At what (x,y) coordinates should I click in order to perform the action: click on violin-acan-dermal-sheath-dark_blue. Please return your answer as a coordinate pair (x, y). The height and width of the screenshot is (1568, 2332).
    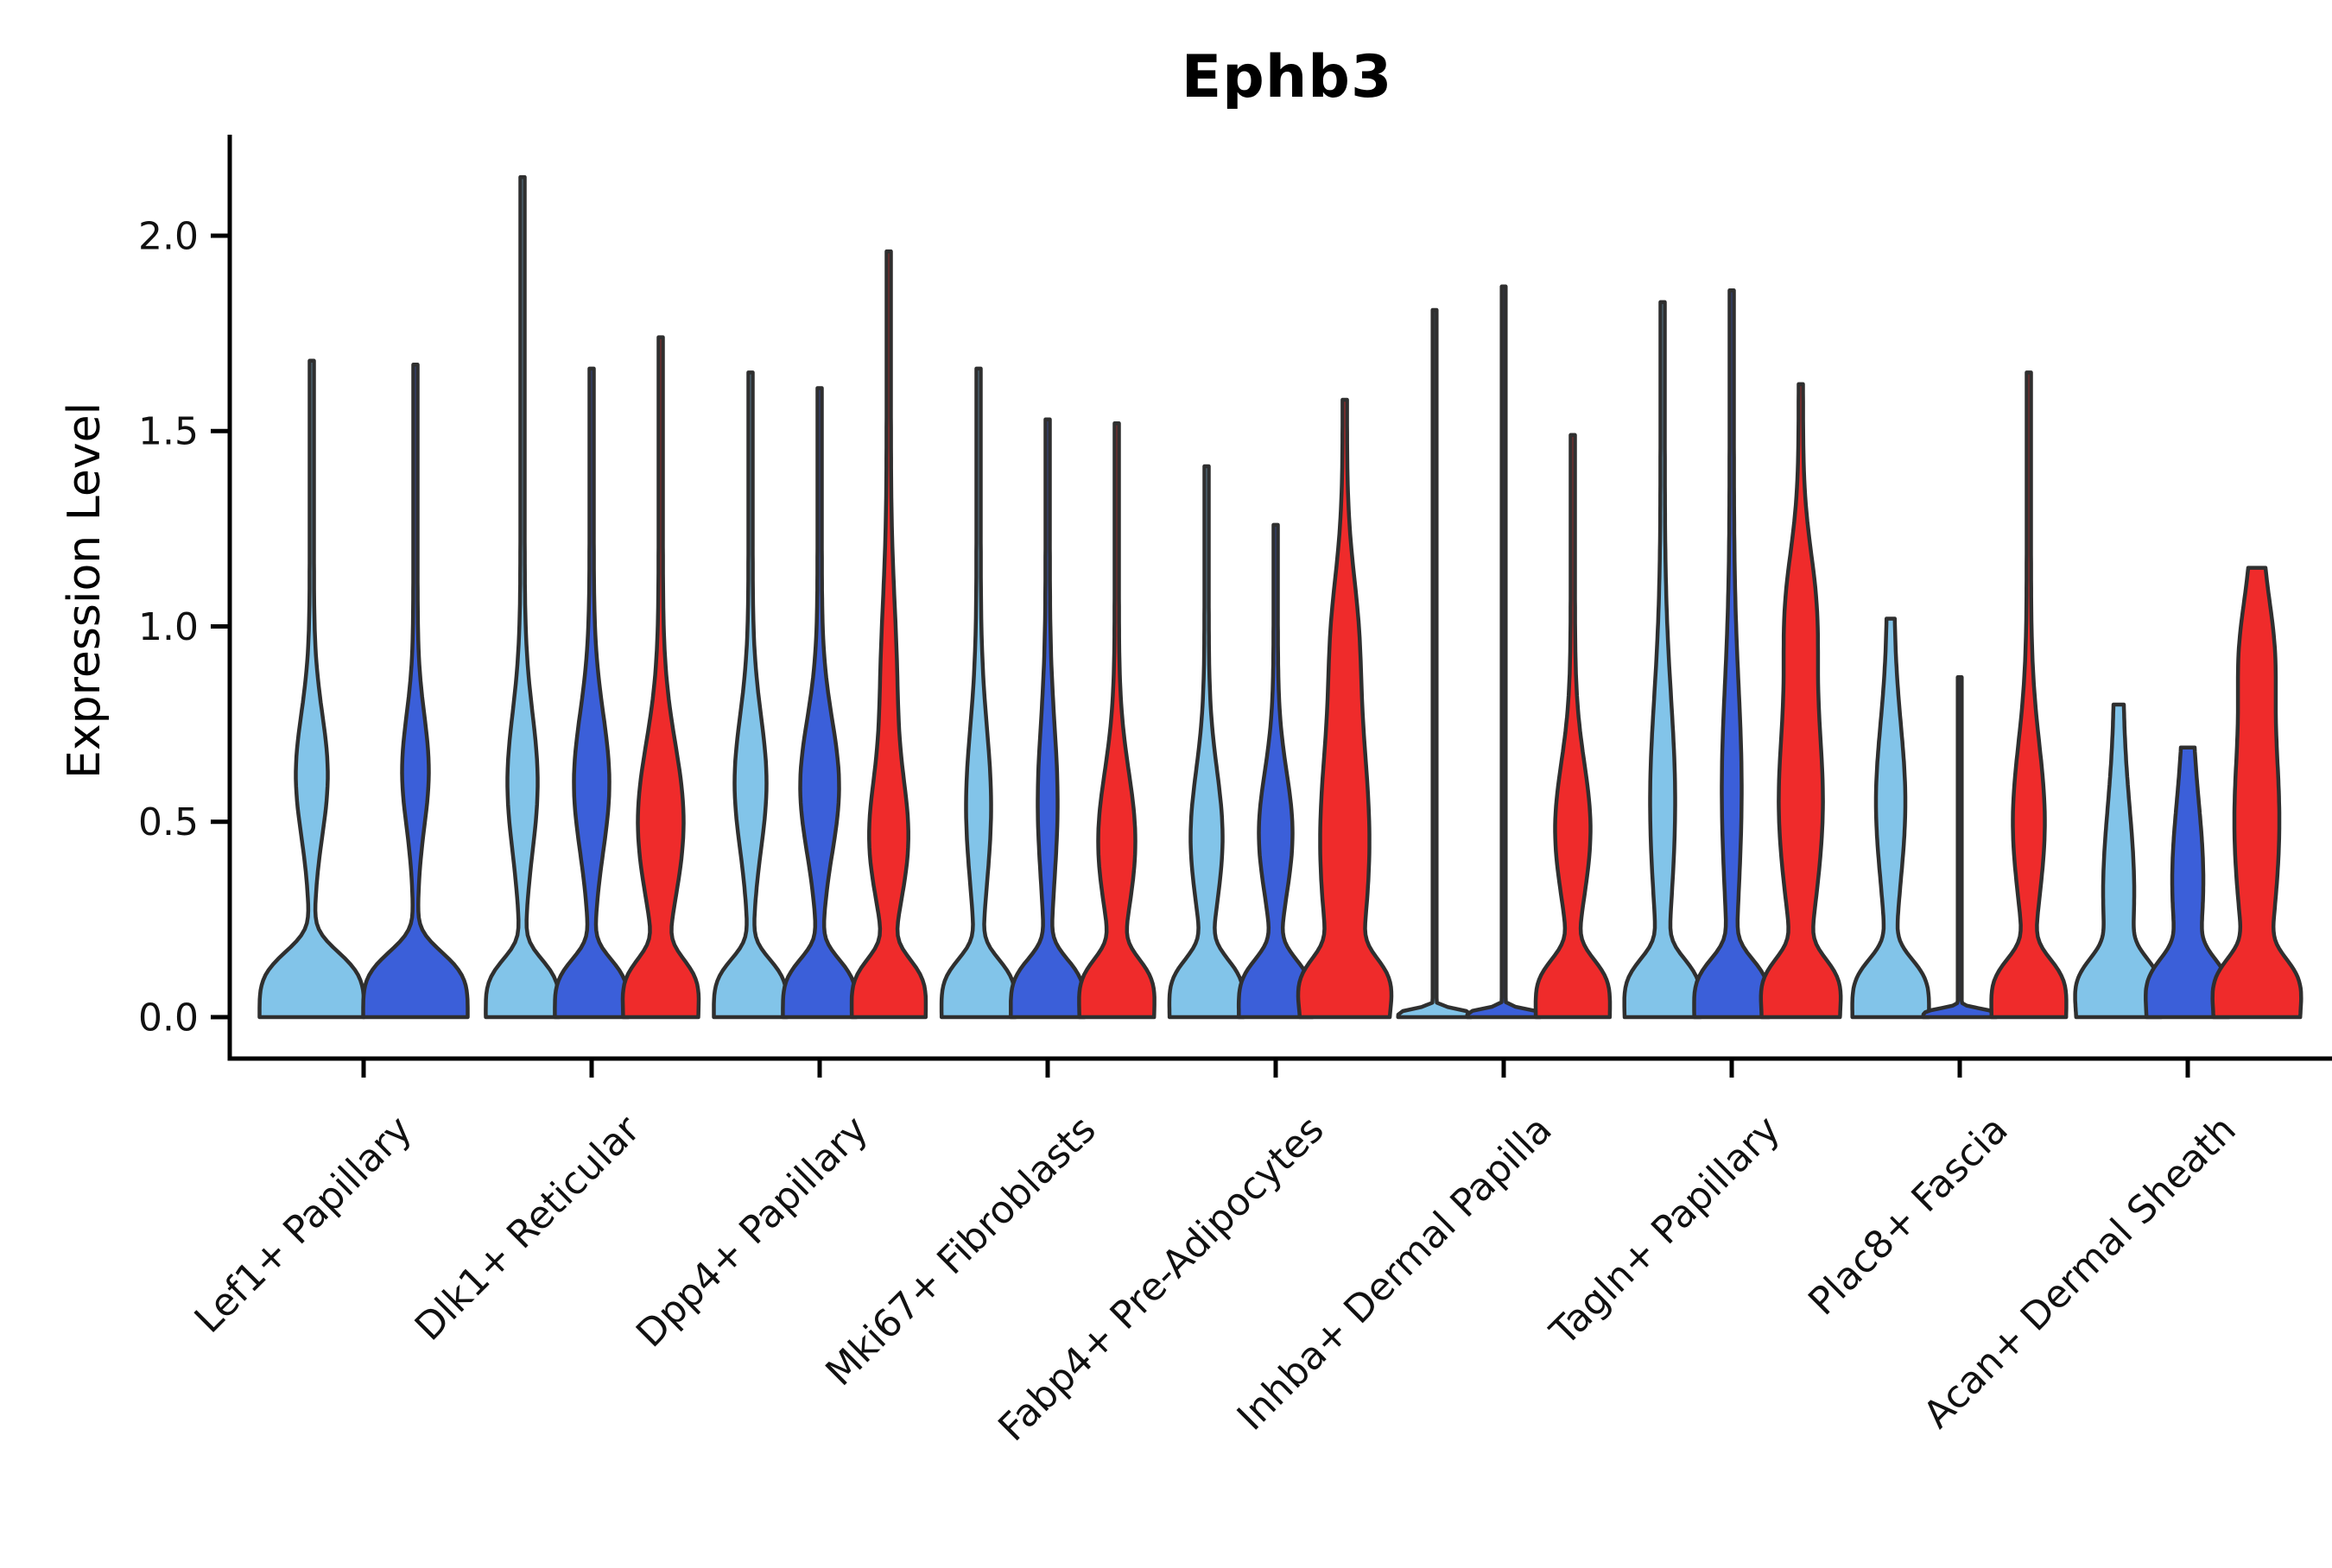
    Looking at the image, I should click on (2188, 882).